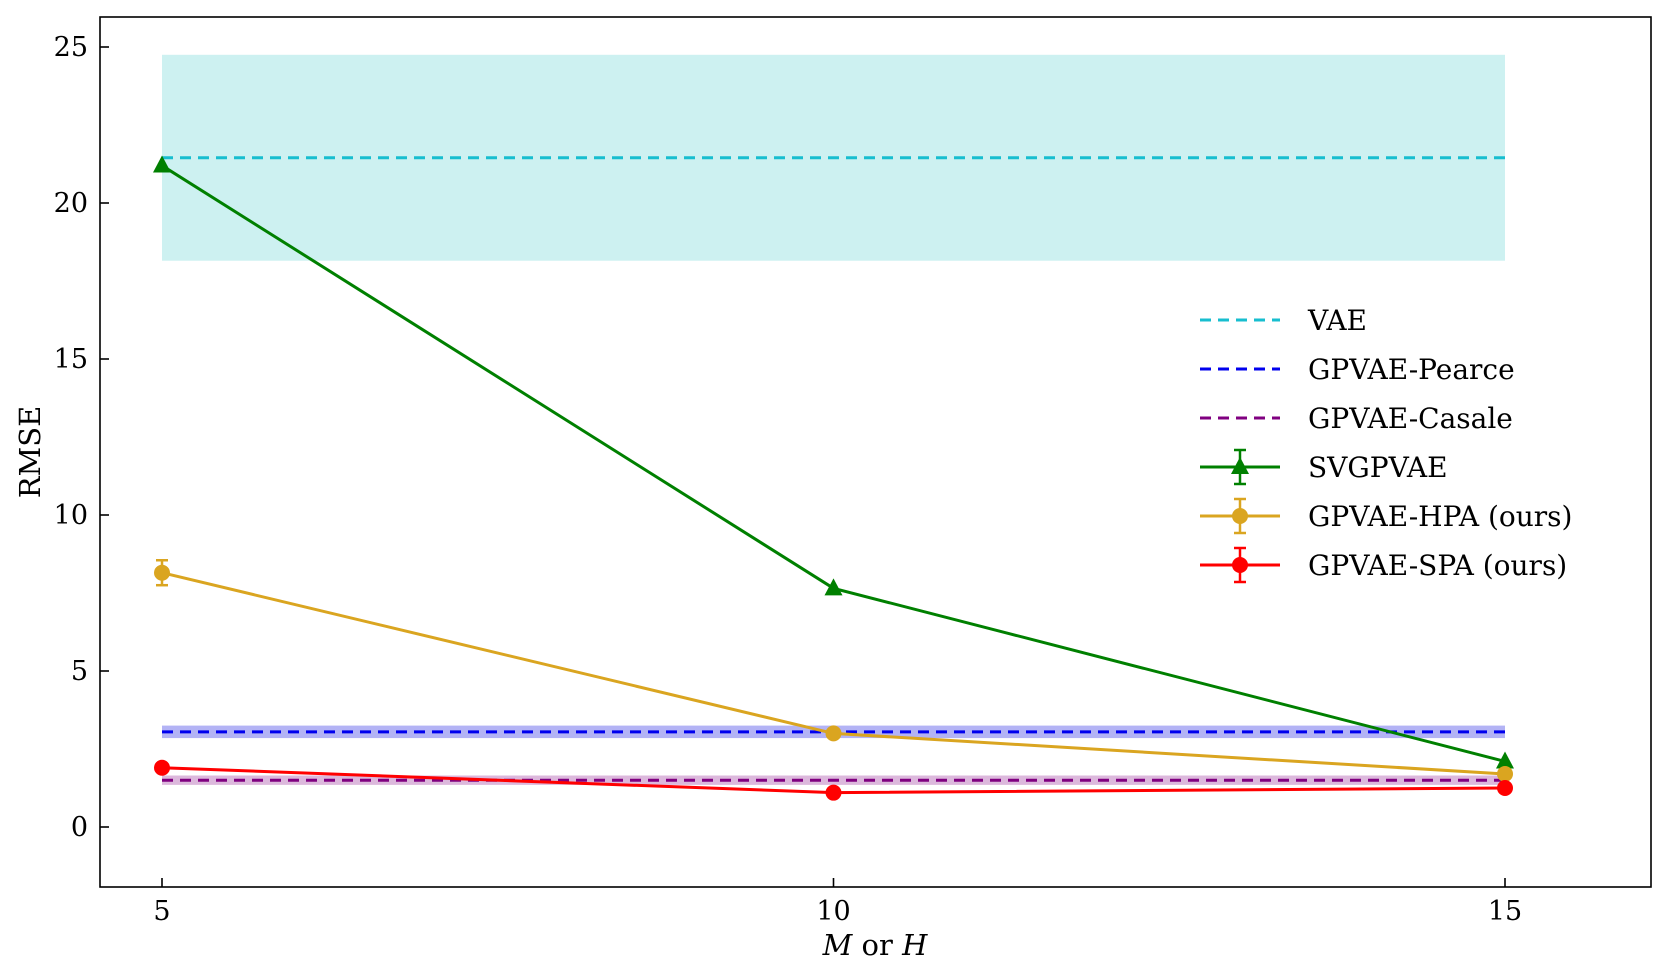  What do you see at coordinates (71, 47) in the screenshot?
I see `y-tick-label: 25` at bounding box center [71, 47].